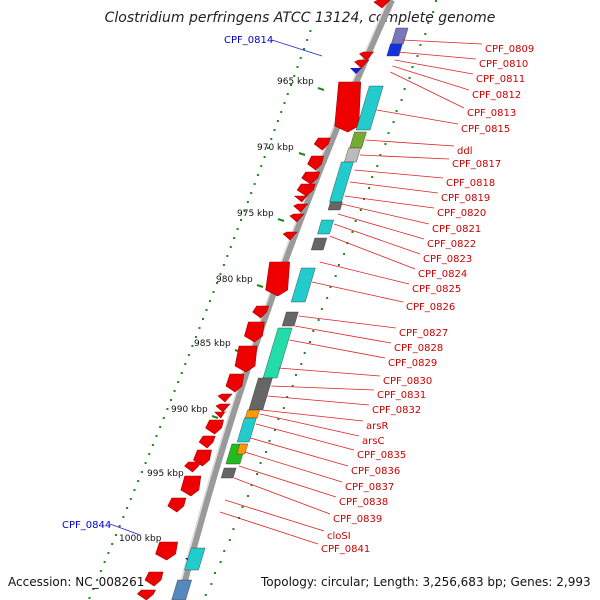  What do you see at coordinates (377, 426) in the screenshot?
I see `gene-label: arsR` at bounding box center [377, 426].